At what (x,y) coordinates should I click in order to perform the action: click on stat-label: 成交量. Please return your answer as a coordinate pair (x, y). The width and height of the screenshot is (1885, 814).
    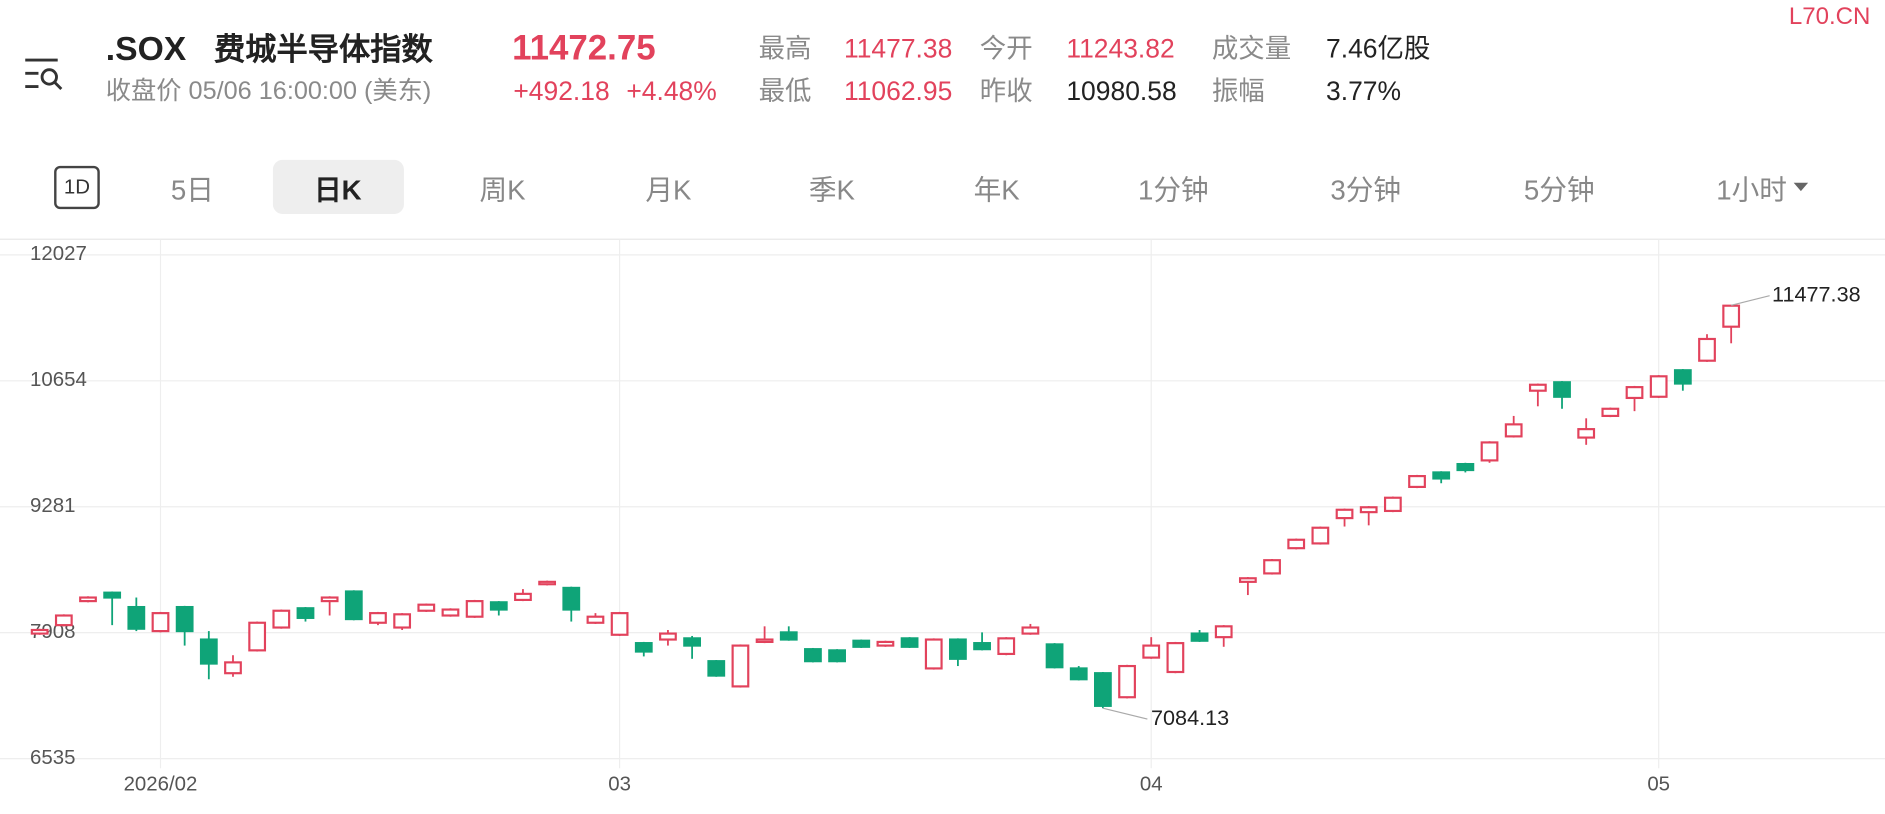
    Looking at the image, I should click on (1251, 48).